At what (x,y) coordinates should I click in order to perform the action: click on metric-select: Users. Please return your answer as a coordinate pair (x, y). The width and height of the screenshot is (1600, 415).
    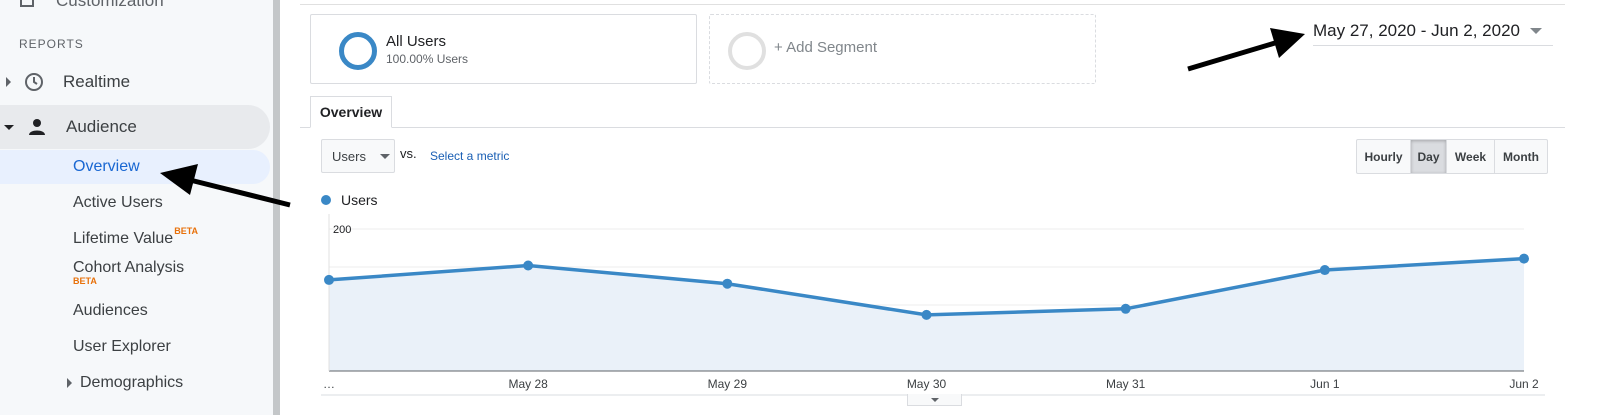
    Looking at the image, I should click on (358, 156).